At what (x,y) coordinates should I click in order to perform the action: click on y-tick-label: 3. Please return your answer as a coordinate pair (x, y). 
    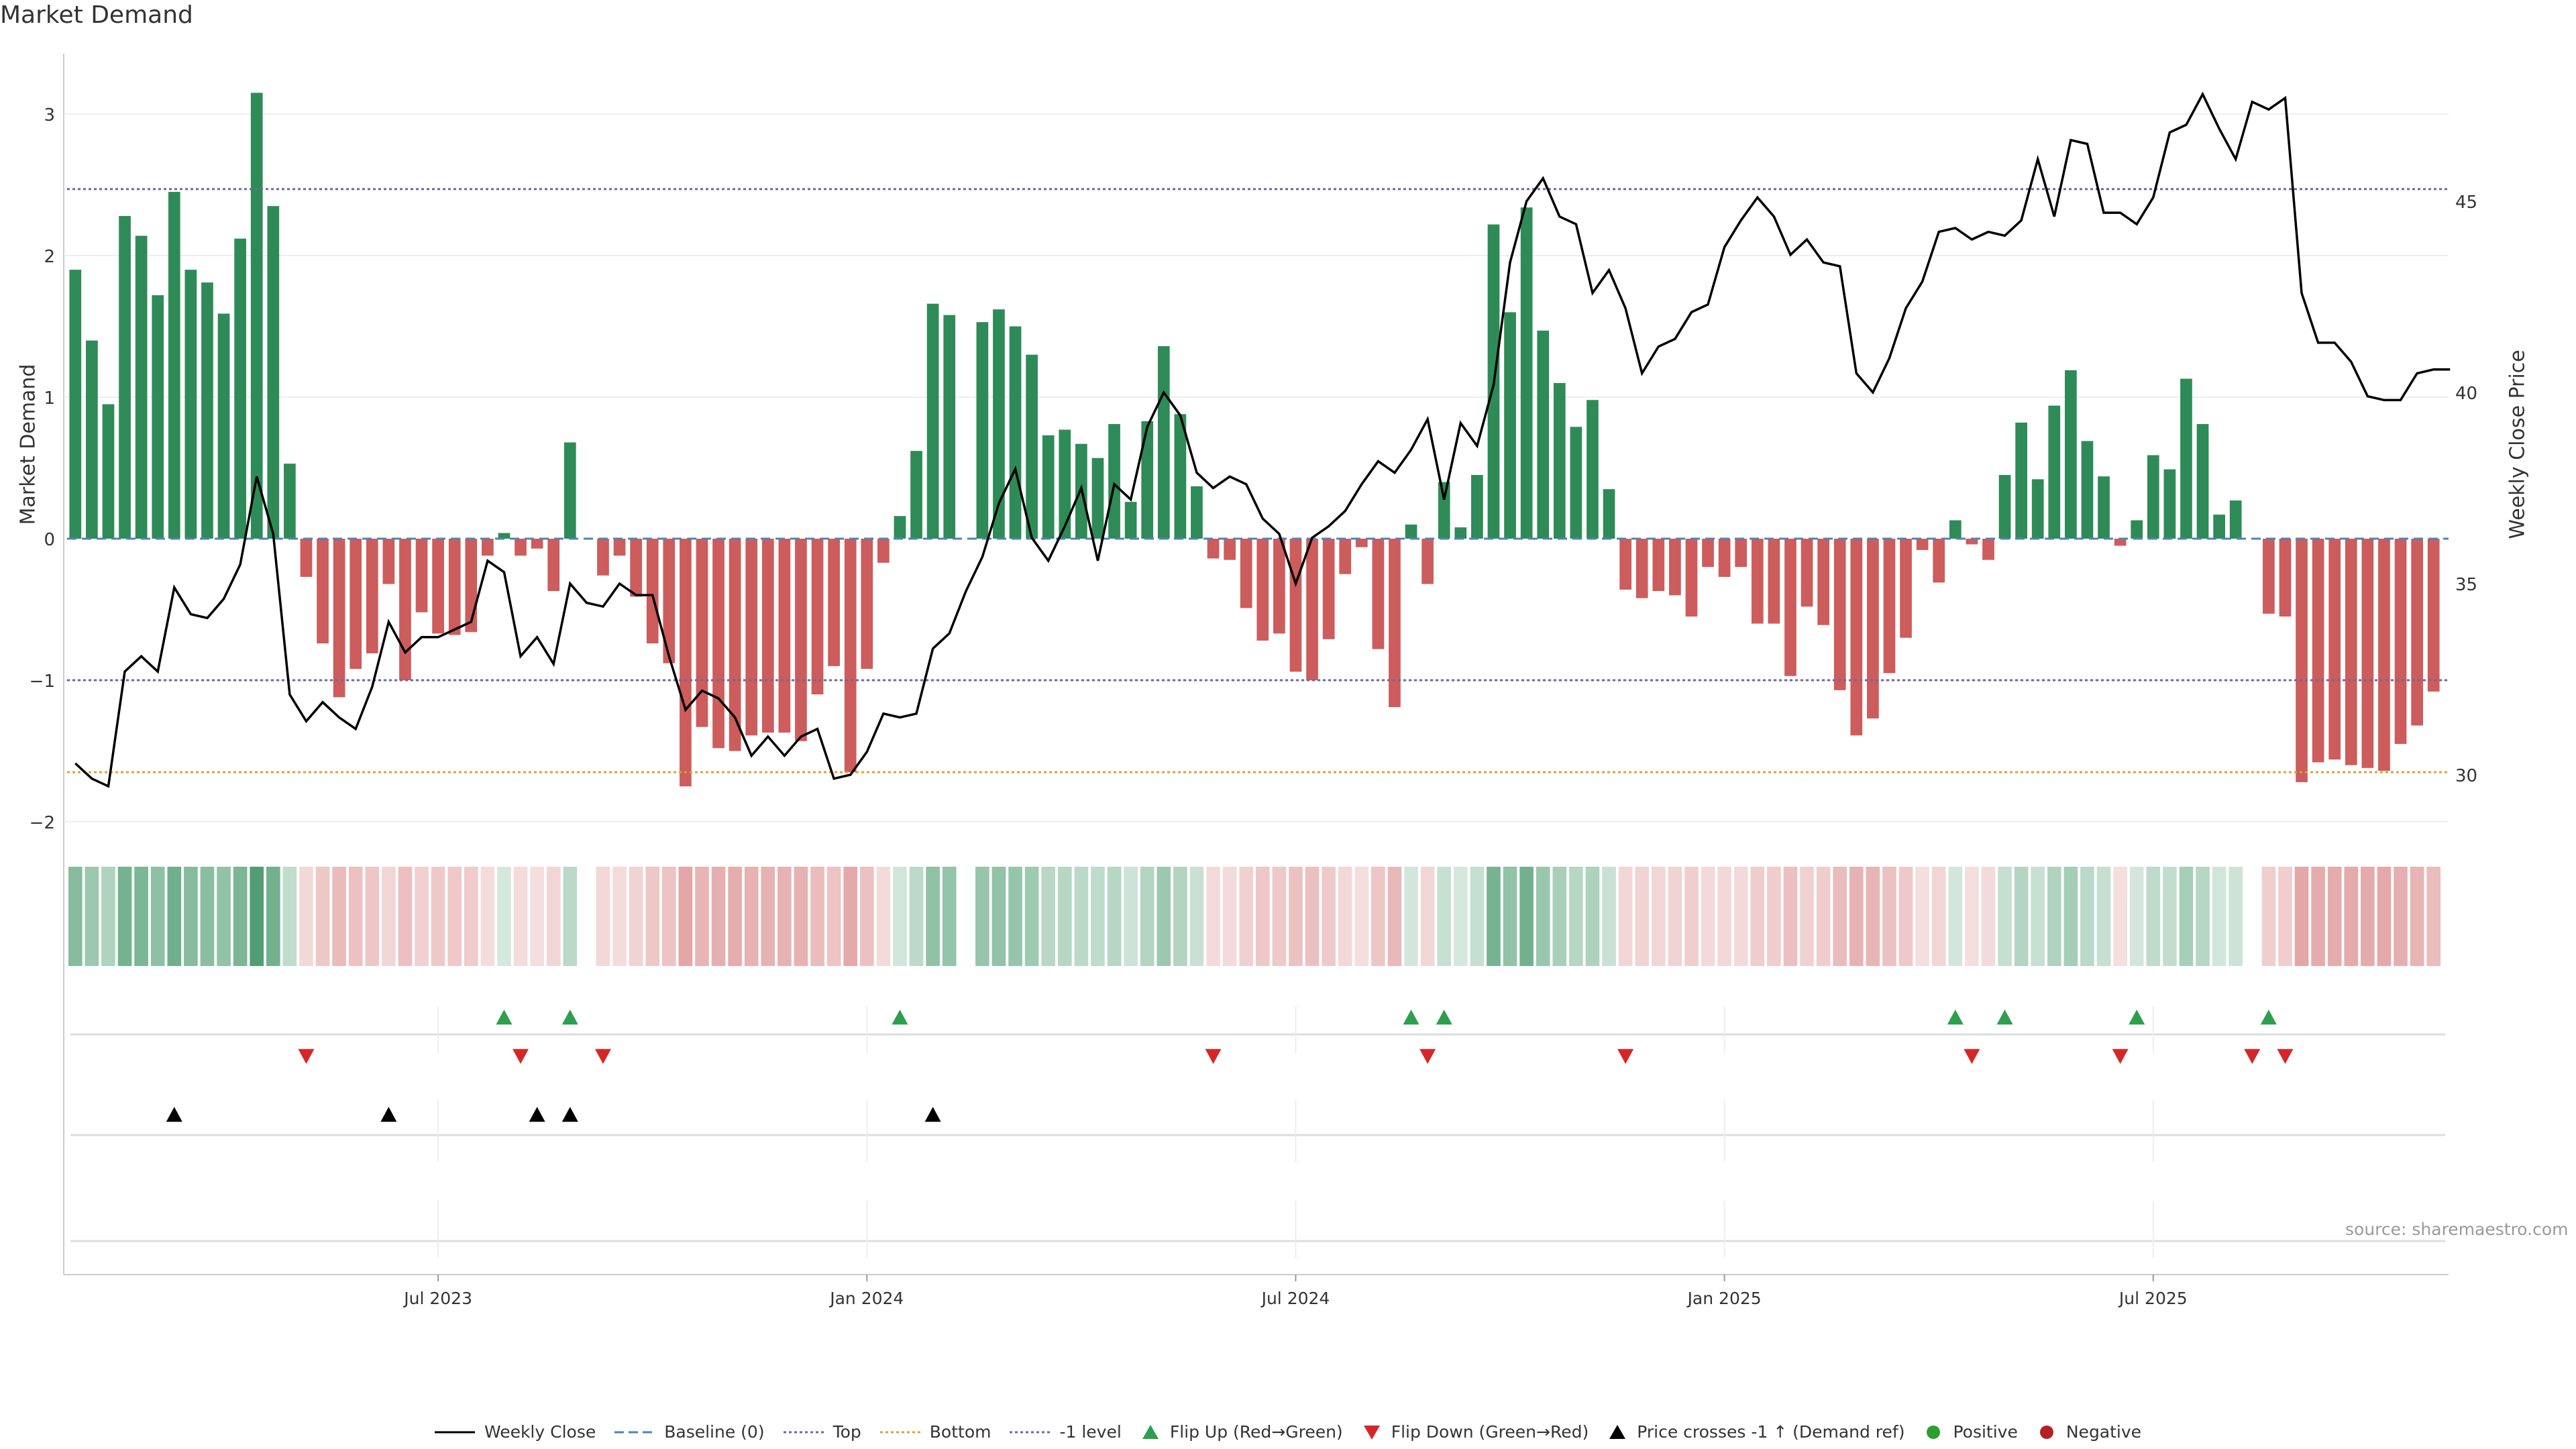
    Looking at the image, I should click on (49, 115).